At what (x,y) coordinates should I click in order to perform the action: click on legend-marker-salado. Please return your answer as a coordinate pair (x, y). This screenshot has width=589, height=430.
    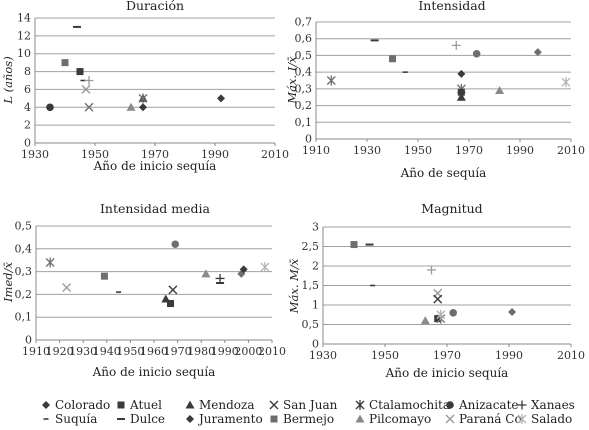
    Looking at the image, I should click on (522, 419).